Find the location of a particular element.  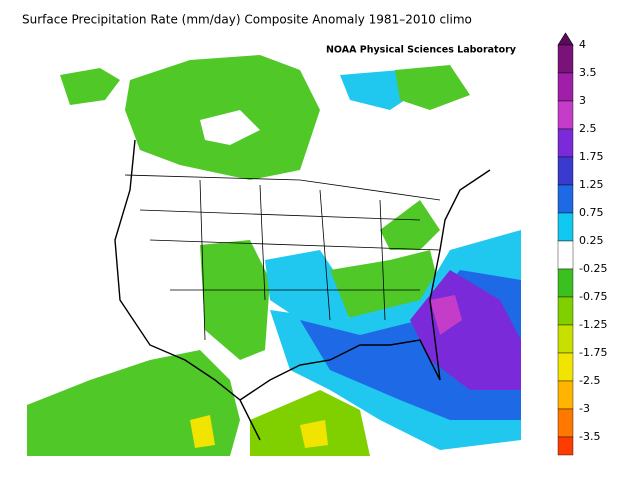

colorbar-label: 0.75 is located at coordinates (591, 212).